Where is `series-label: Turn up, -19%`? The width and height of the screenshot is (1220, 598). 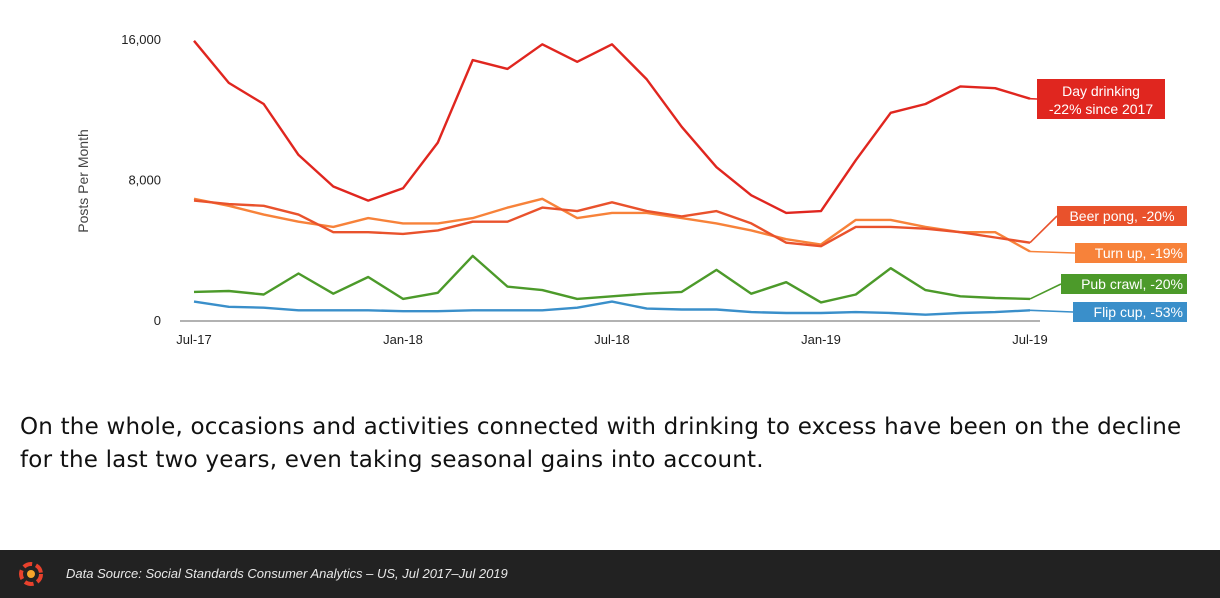
series-label: Turn up, -19% is located at coordinates (1139, 253).